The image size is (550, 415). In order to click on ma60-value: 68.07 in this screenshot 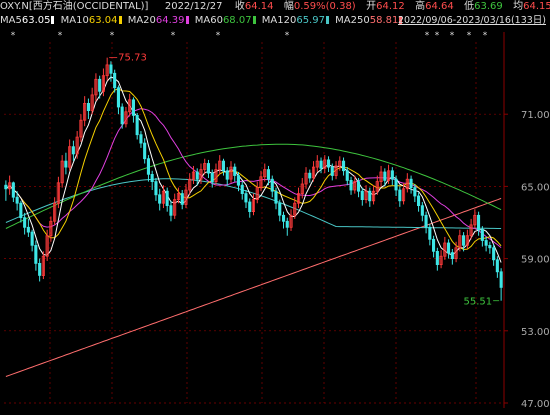, I will do `click(237, 20)`.